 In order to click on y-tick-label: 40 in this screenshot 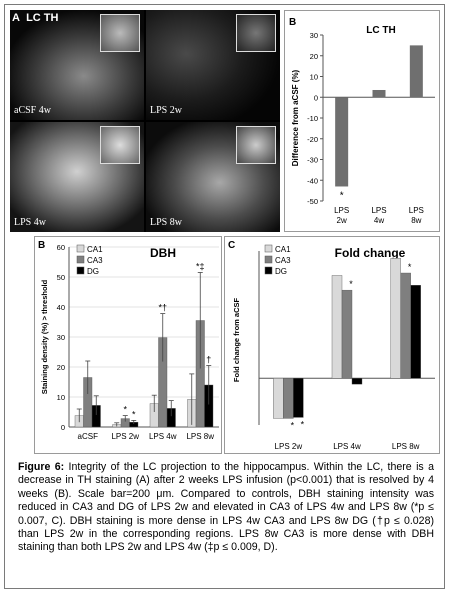, I will do `click(61, 307)`.